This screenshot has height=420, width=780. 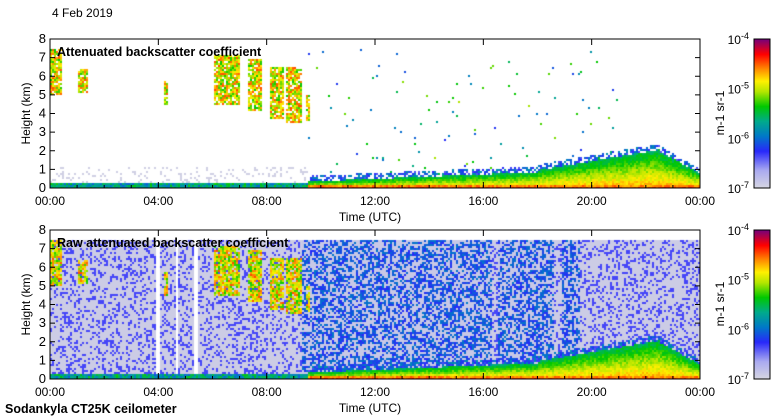 I want to click on y-tick-label: 4, so click(x=42, y=113).